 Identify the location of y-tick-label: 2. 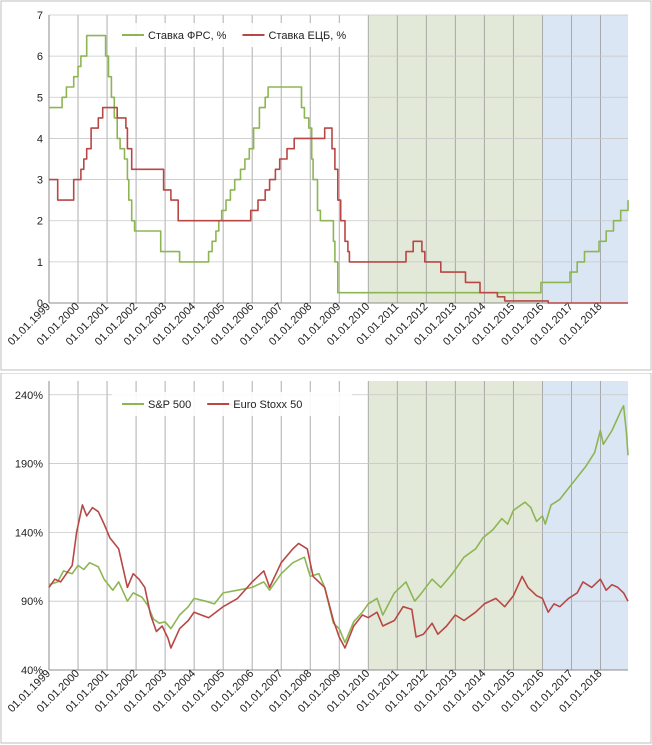
(40, 222).